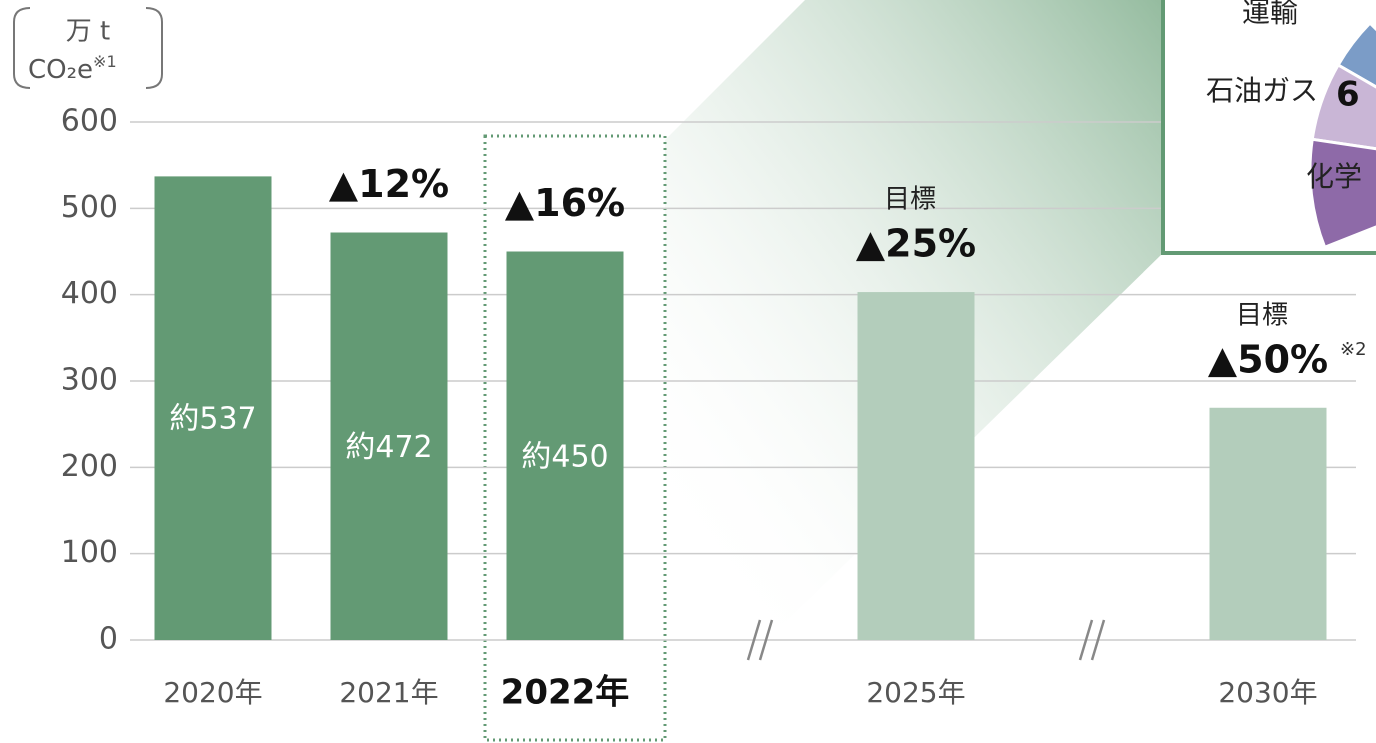 Image resolution: width=1376 pixels, height=743 pixels. What do you see at coordinates (916, 244) in the screenshot?
I see `change-label: ▲25%` at bounding box center [916, 244].